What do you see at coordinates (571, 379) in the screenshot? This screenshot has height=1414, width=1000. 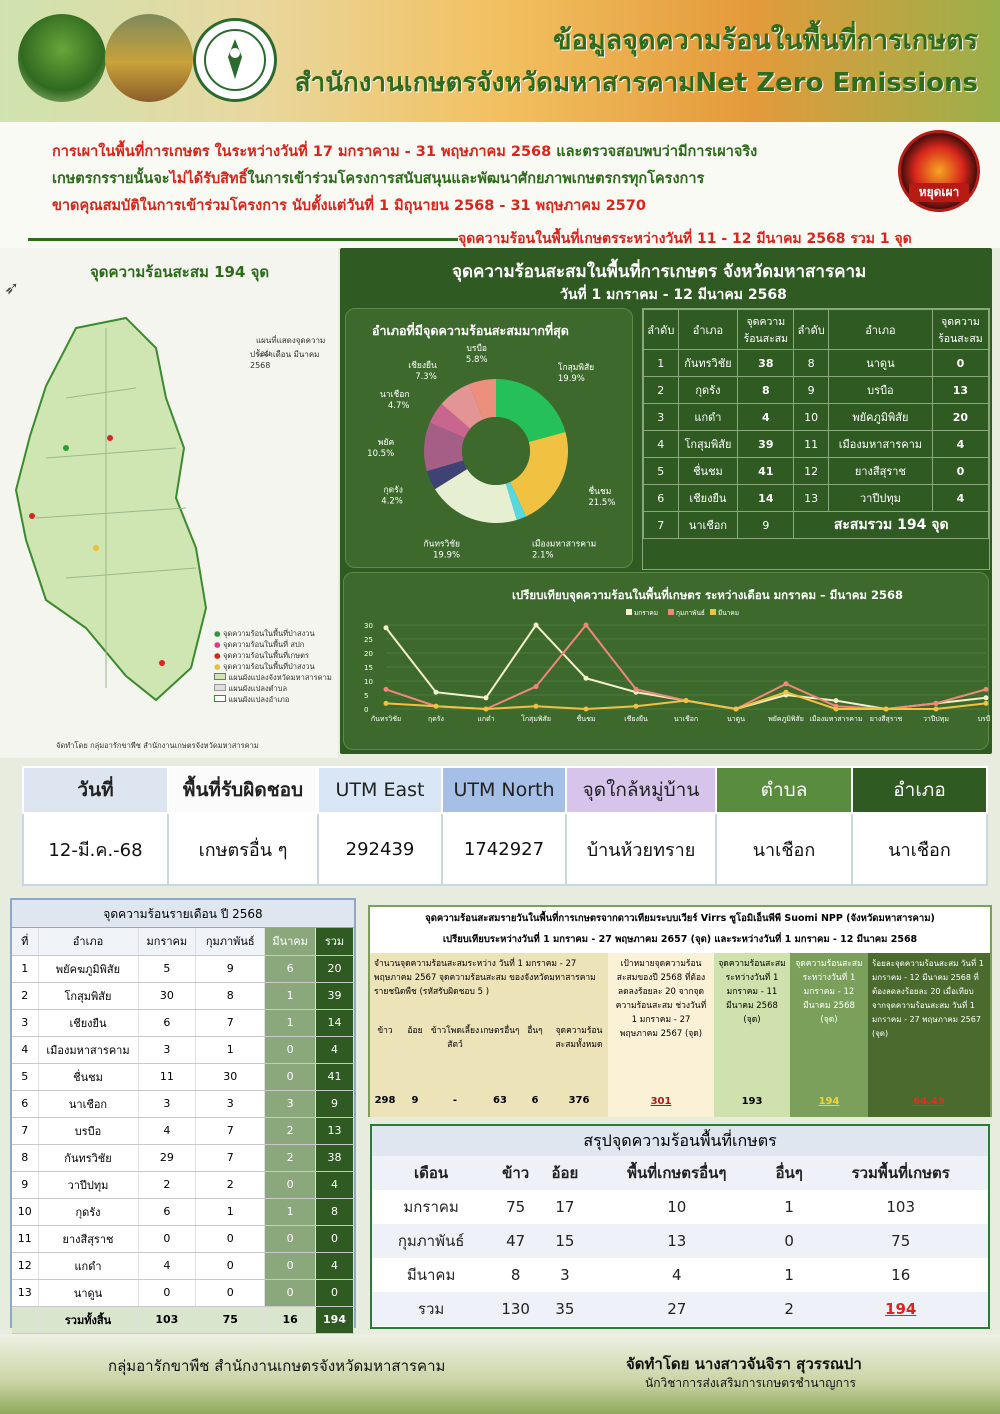 I see `pie-percent: 19.9%` at bounding box center [571, 379].